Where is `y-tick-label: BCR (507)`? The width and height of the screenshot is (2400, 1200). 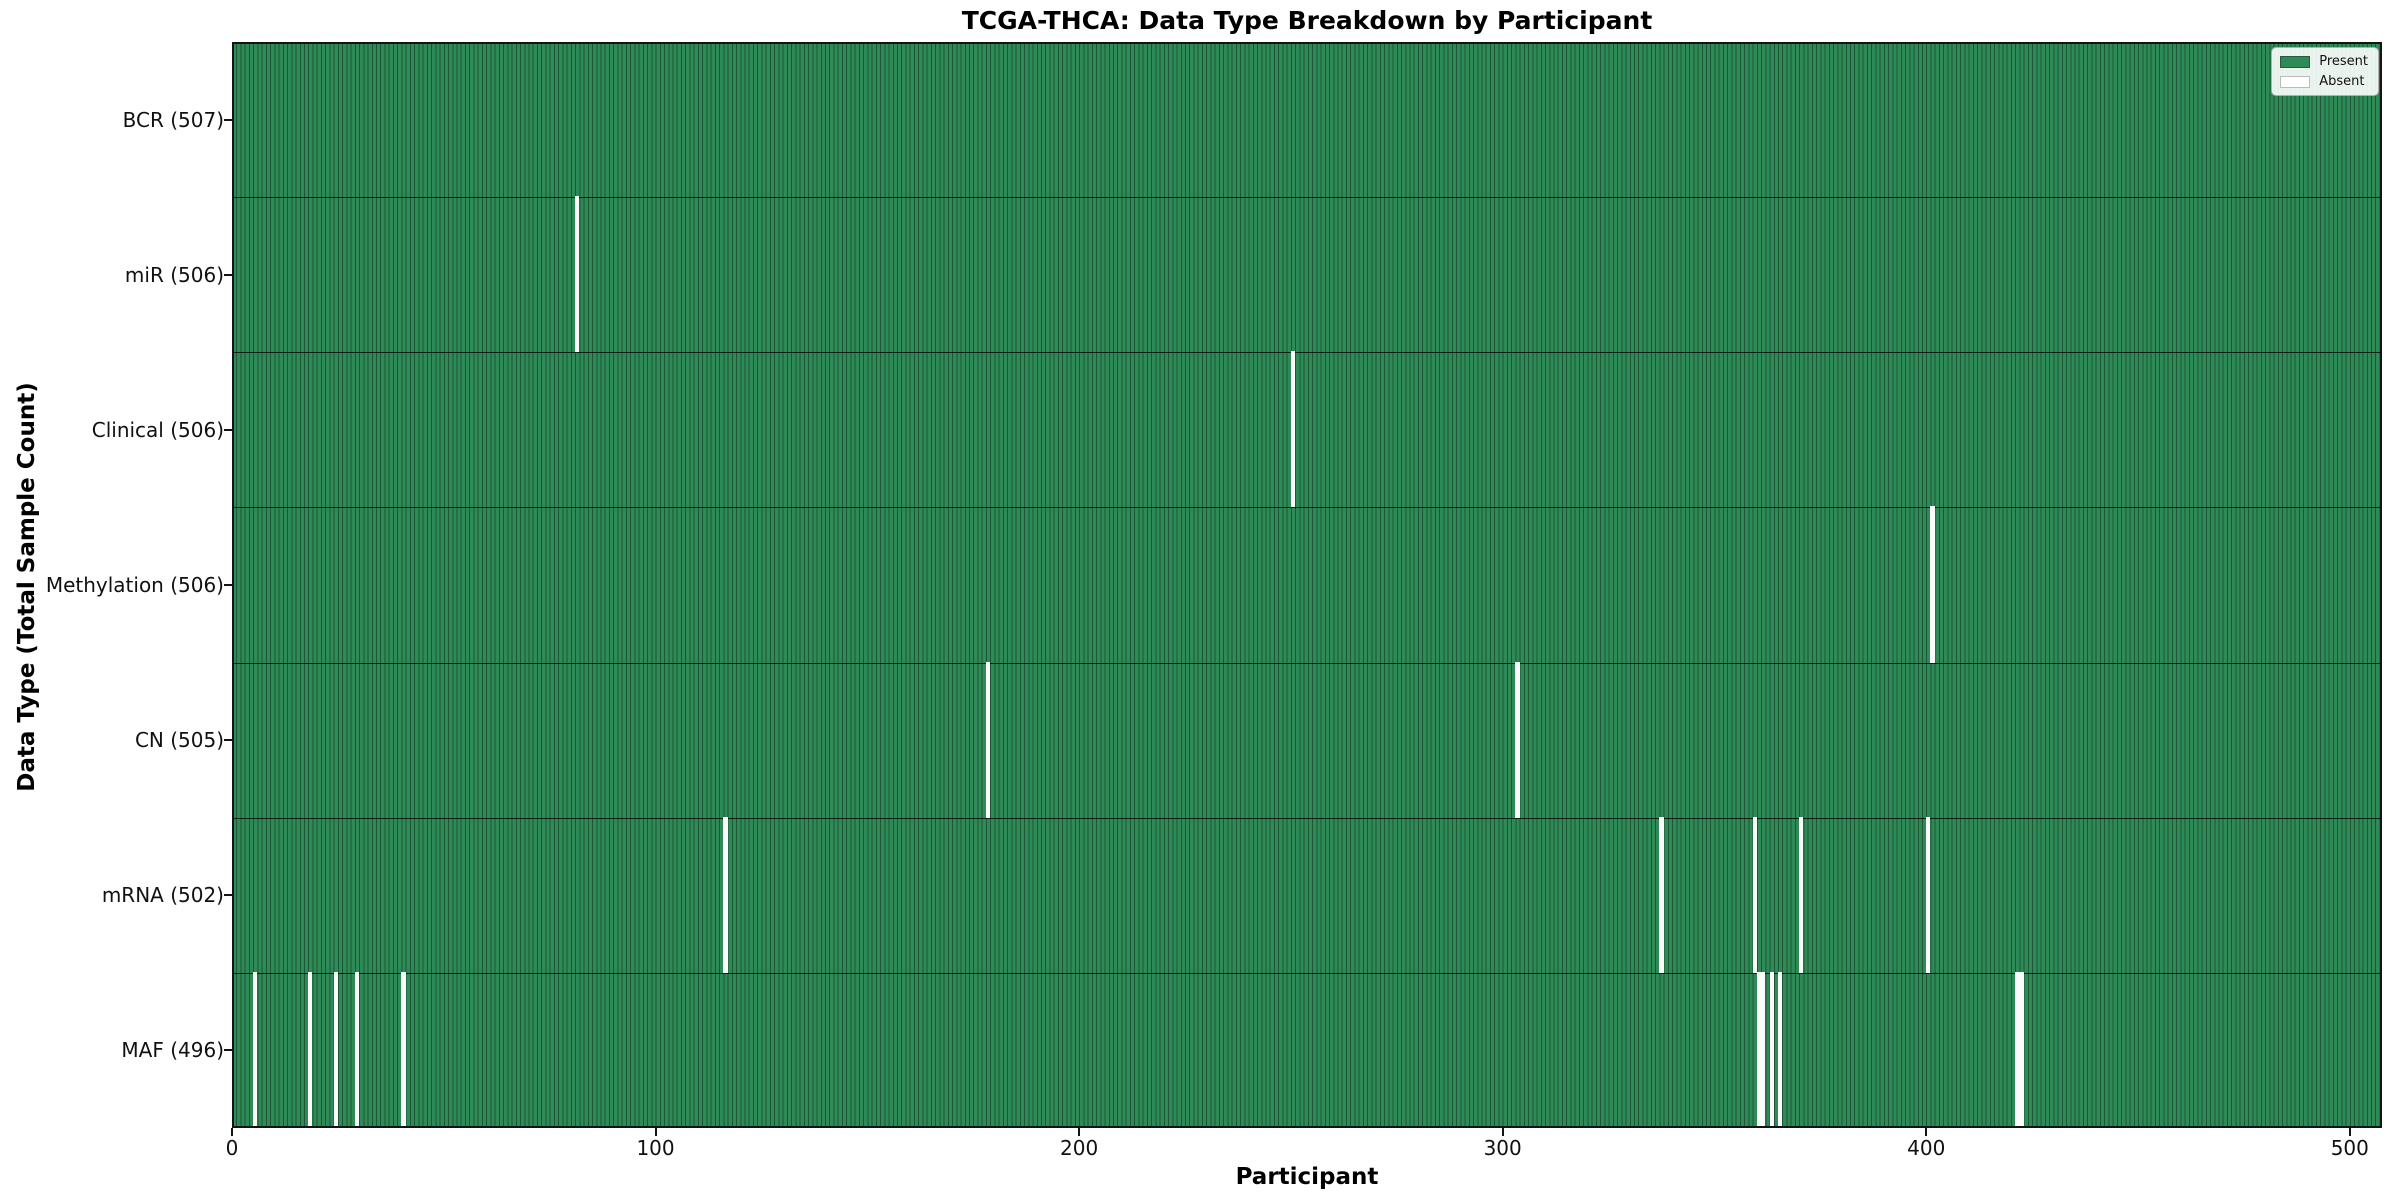
y-tick-label: BCR (507) is located at coordinates (173, 119).